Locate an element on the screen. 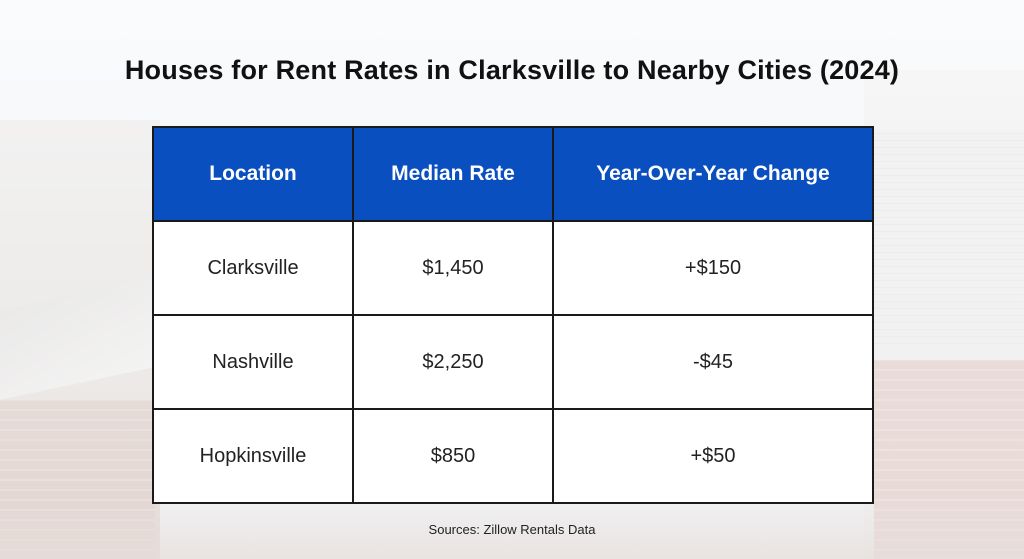  cell-median-rate: $1,450 is located at coordinates (453, 268).